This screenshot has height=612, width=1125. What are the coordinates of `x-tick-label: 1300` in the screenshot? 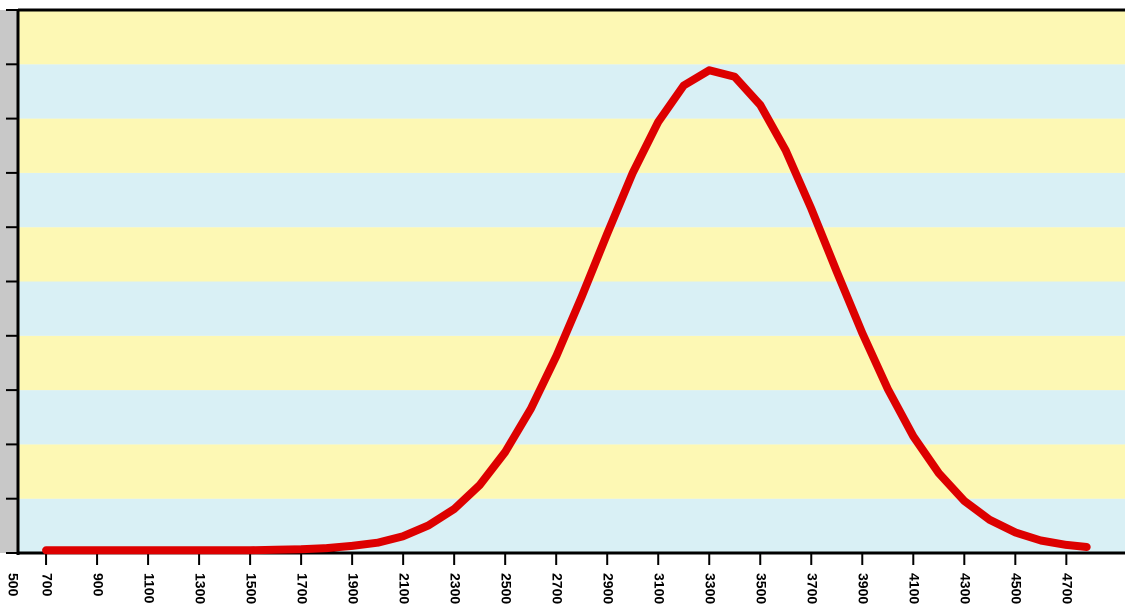 It's located at (200, 588).